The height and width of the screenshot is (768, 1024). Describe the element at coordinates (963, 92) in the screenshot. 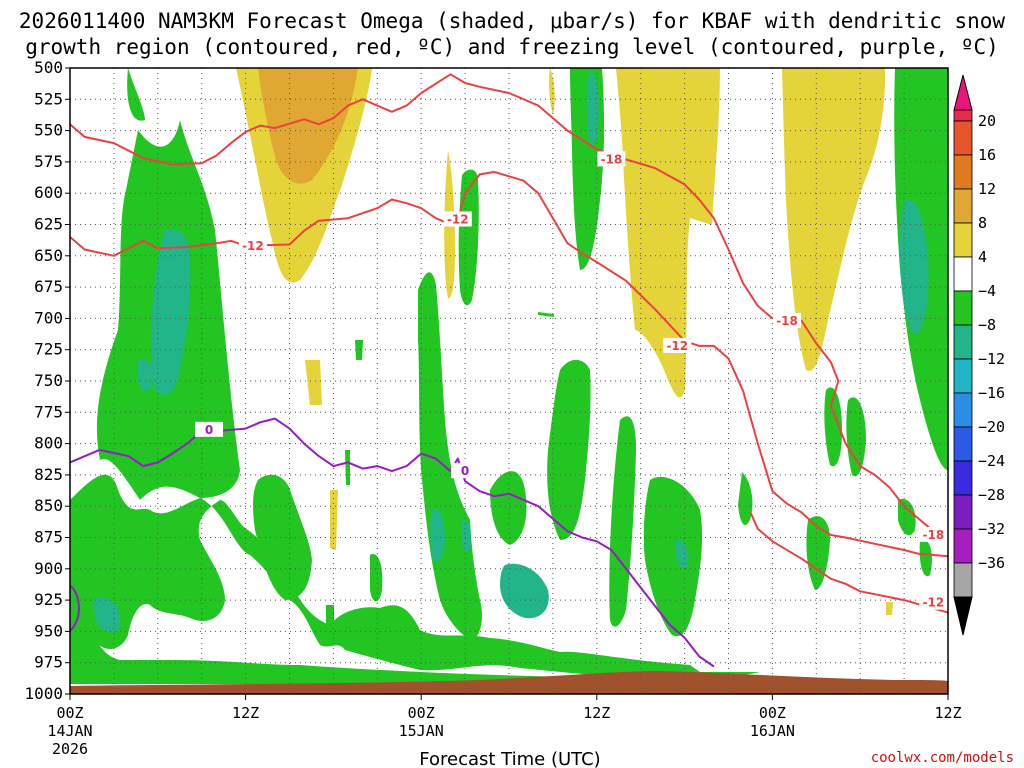

I see `colorbar-top-arrow` at that location.